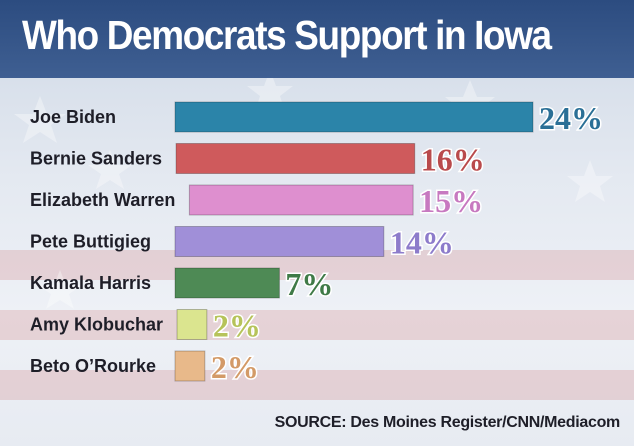 This screenshot has width=634, height=446. What do you see at coordinates (447, 422) in the screenshot?
I see `source-credit: SOURCE: Des Moines Register/CNN/Mediacom` at bounding box center [447, 422].